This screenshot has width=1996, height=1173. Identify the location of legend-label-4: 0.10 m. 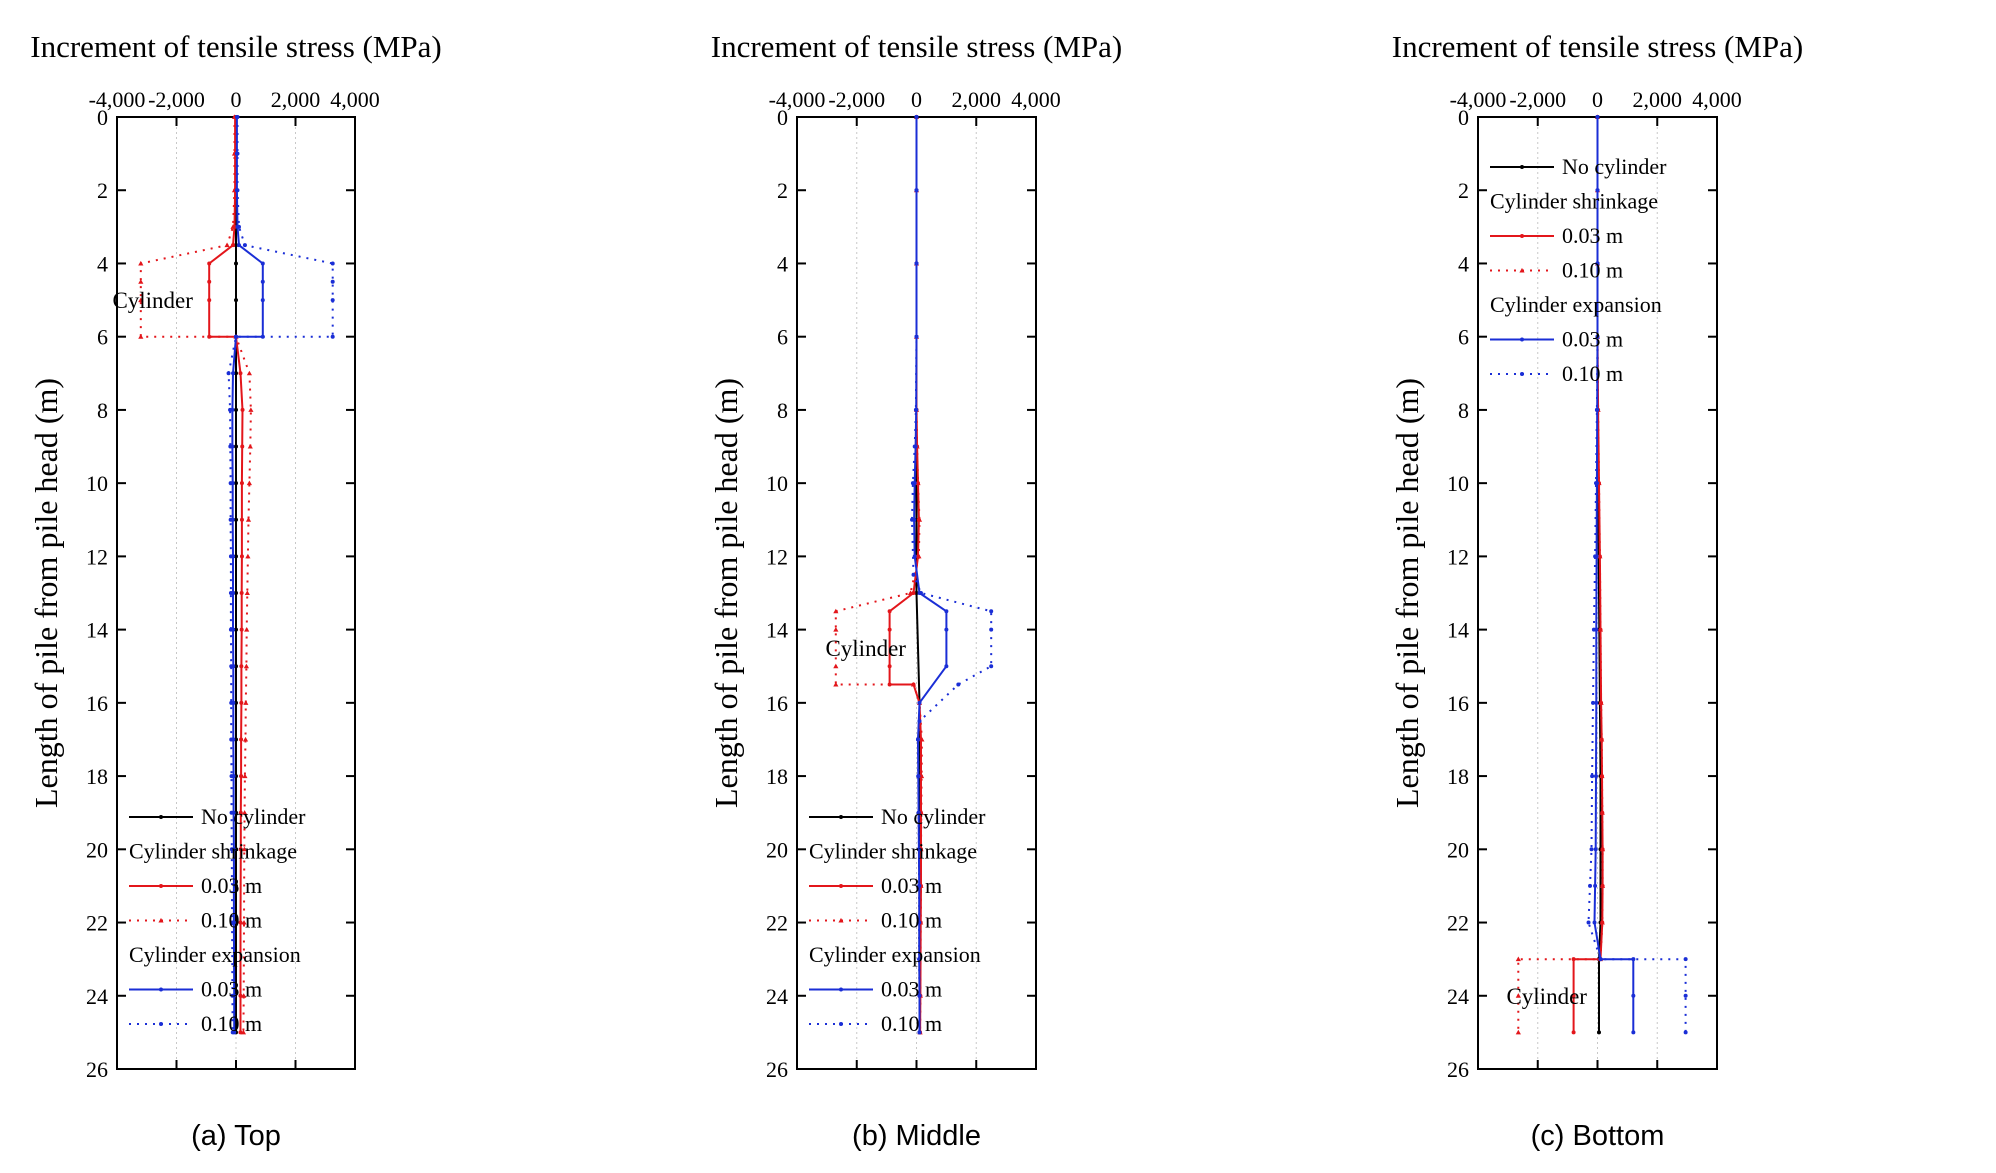
(911, 1023).